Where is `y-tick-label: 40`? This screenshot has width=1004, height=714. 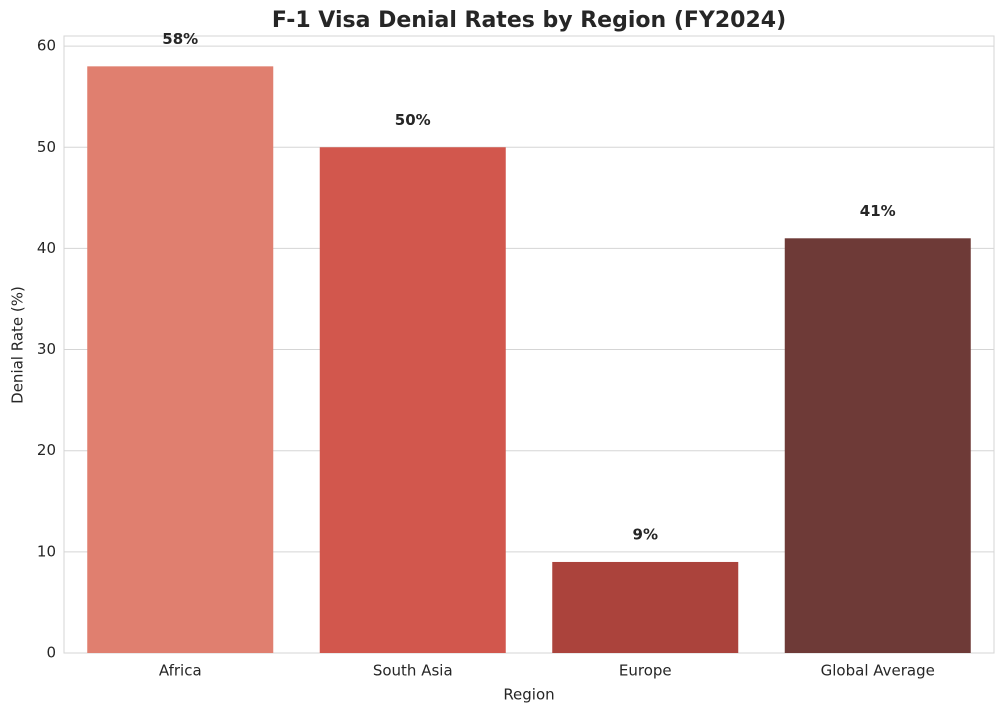
y-tick-label: 40 is located at coordinates (46, 248).